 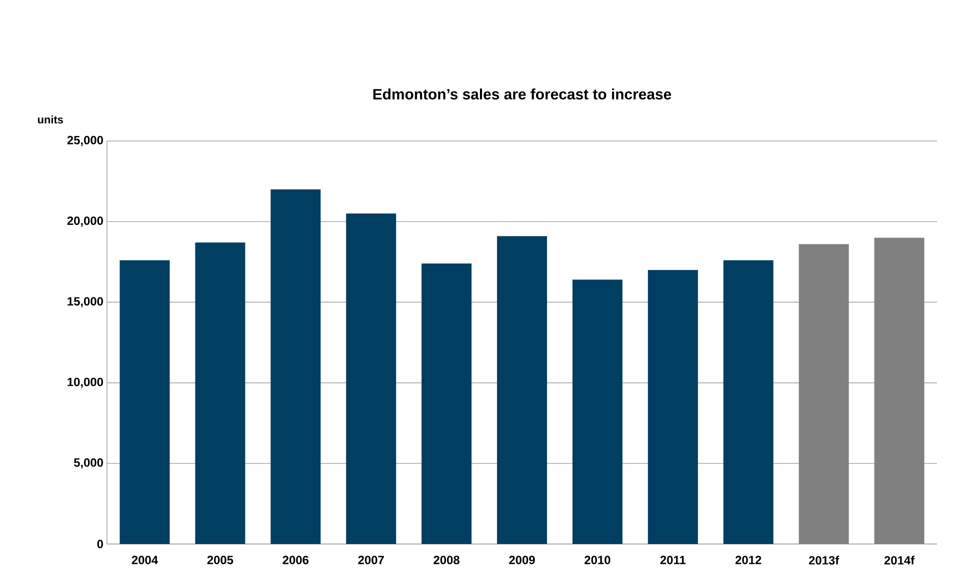 What do you see at coordinates (824, 560) in the screenshot?
I see `x-tick-label: 2013f` at bounding box center [824, 560].